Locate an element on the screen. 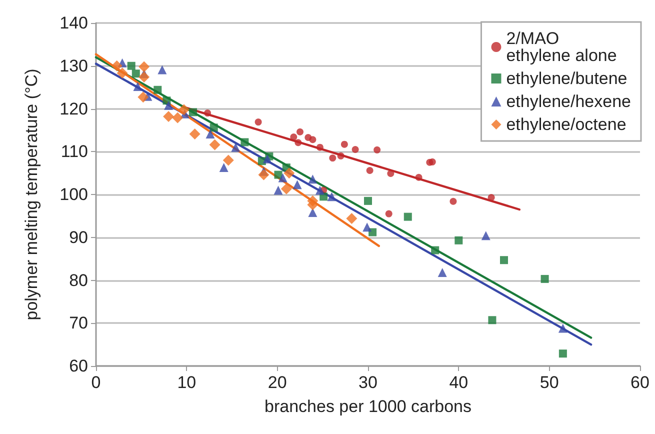 Image resolution: width=655 pixels, height=434 pixels. x-axis-title: branches per 1000 carbons is located at coordinates (368, 406).